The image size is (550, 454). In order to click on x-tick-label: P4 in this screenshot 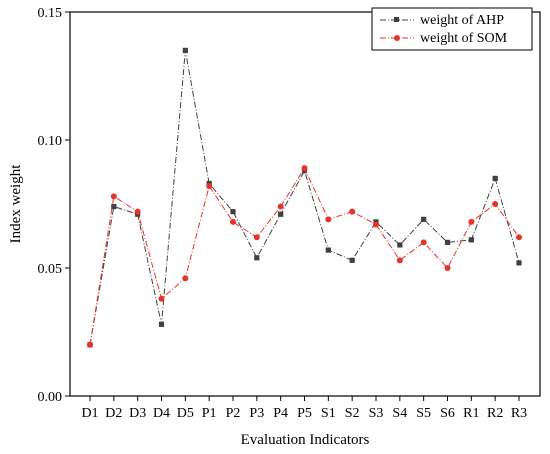, I will do `click(280, 413)`.